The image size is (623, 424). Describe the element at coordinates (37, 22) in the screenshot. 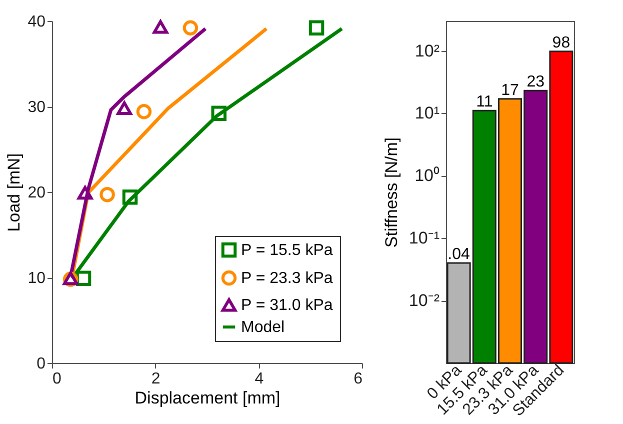

I see `y-tick-label: 40` at that location.